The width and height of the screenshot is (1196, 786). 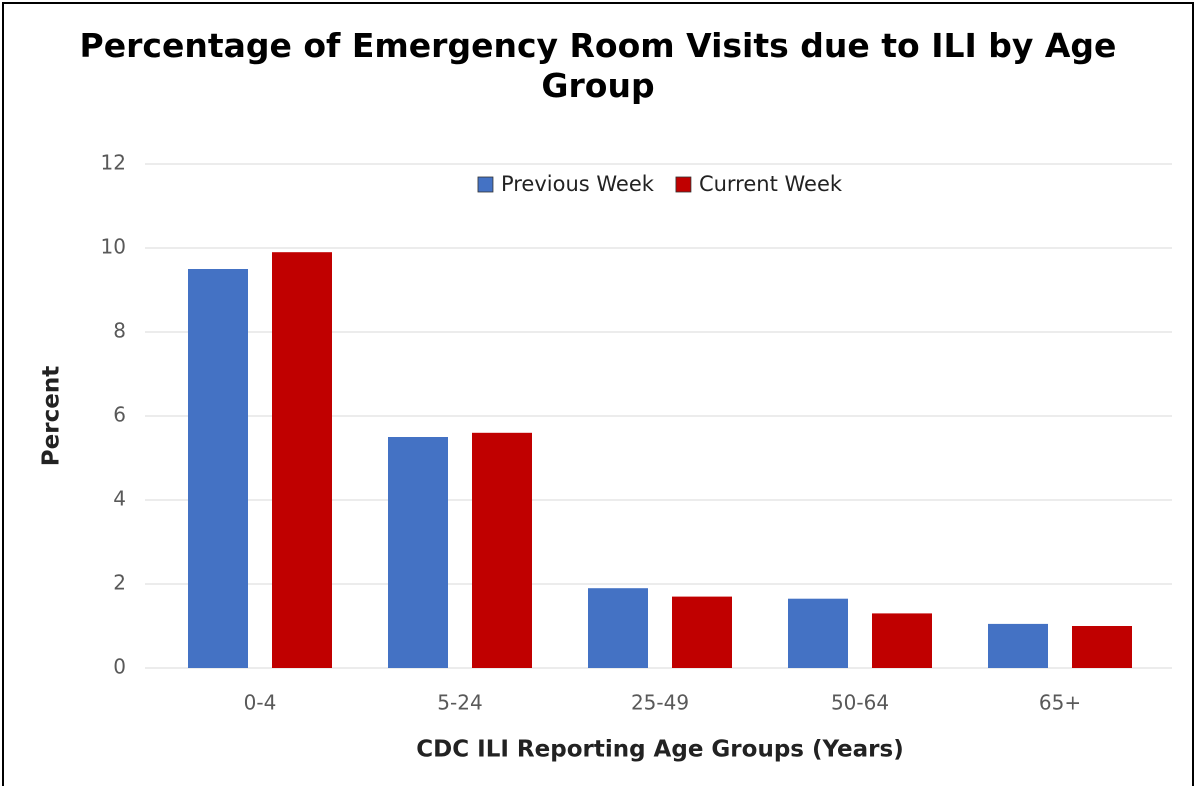 What do you see at coordinates (459, 703) in the screenshot?
I see `x-tick-label: 5-24` at bounding box center [459, 703].